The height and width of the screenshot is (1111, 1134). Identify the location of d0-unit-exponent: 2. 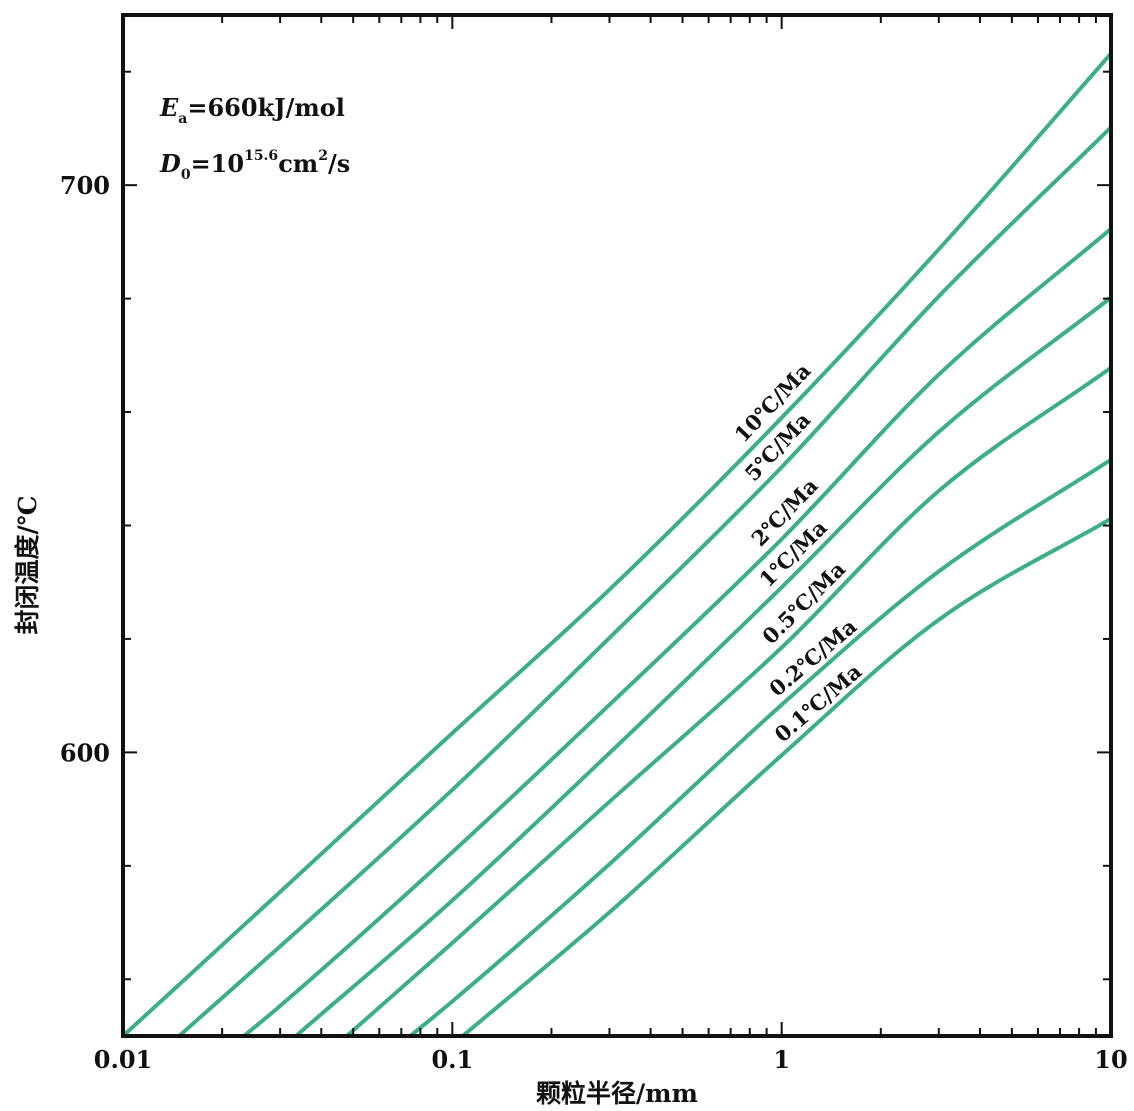
(323, 156).